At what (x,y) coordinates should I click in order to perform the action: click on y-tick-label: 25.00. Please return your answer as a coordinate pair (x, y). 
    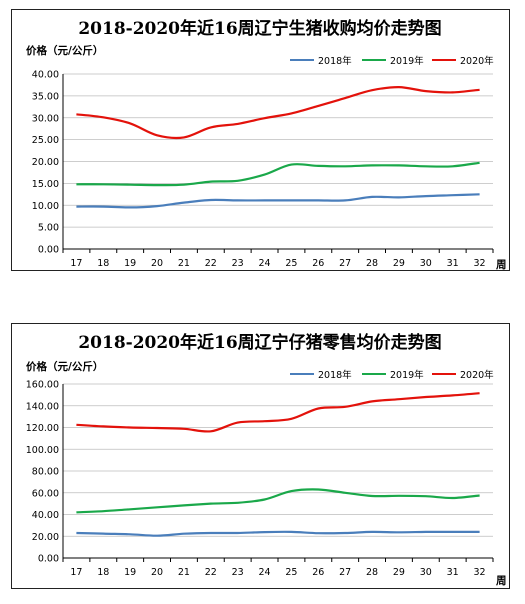
    Looking at the image, I should click on (45, 140).